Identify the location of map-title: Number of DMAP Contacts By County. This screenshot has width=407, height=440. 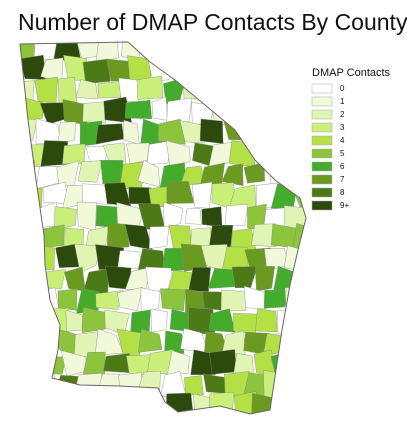
(212, 22).